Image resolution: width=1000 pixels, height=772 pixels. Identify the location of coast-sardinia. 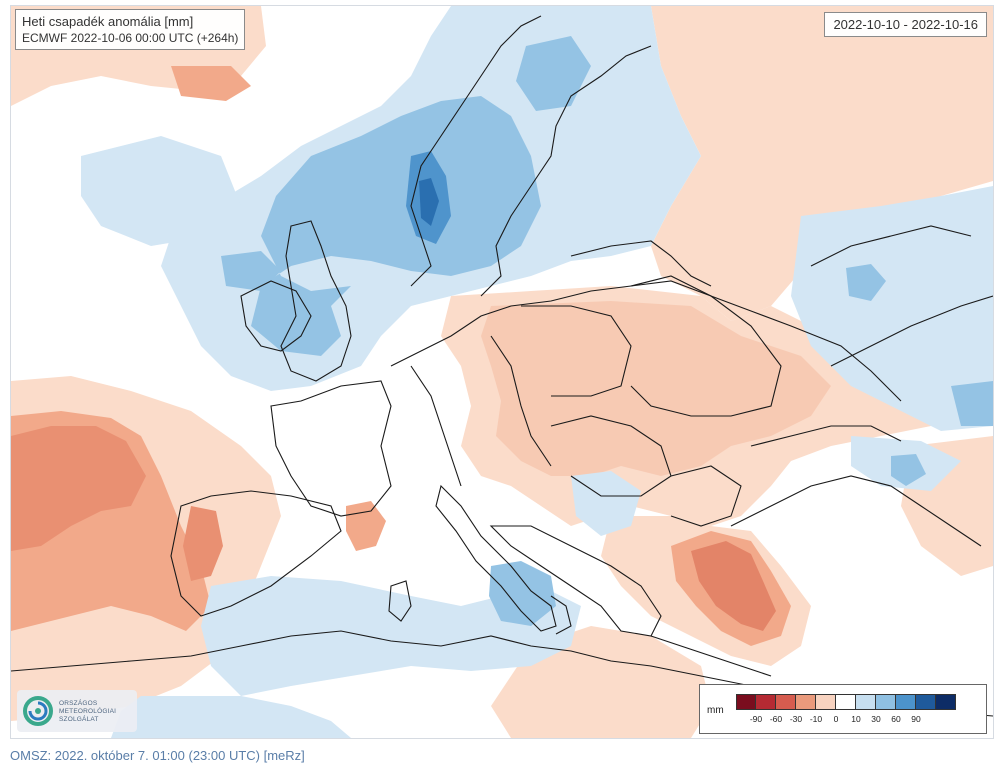
(400, 601).